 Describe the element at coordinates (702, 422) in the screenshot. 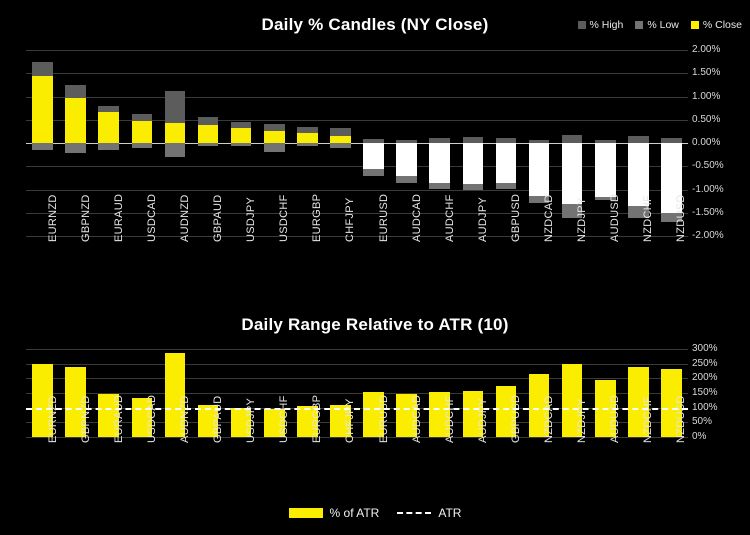

I see `bottom-ytick-label: 50%` at that location.